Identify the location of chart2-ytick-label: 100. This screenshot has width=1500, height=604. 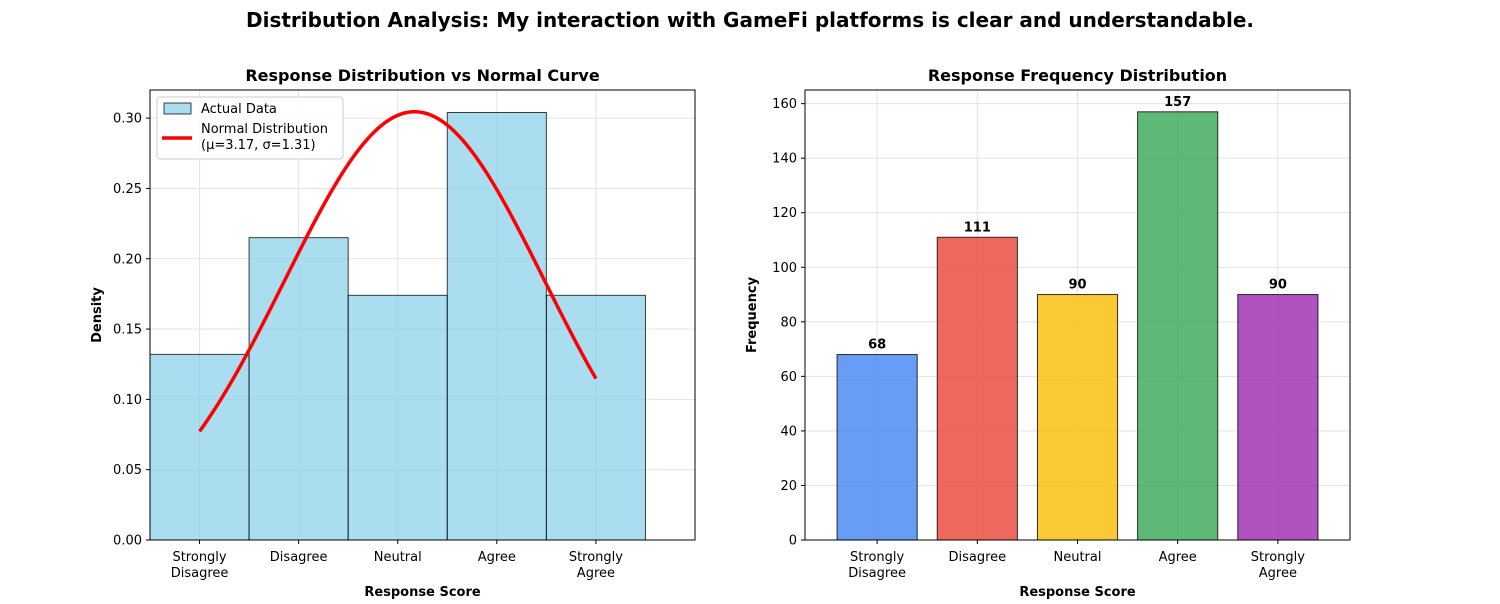
(784, 268).